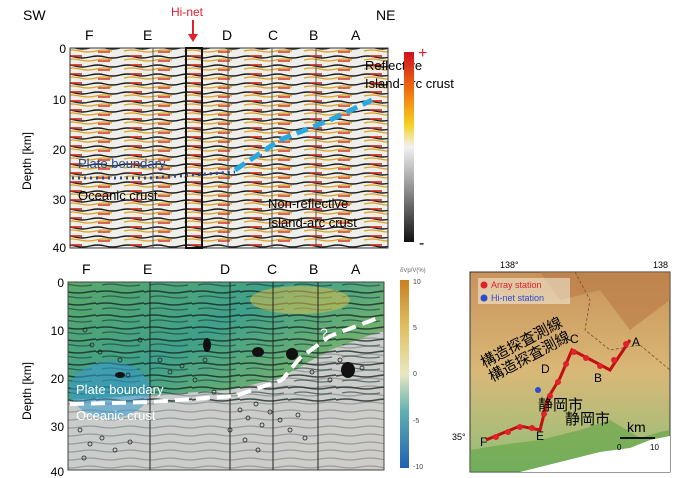  Describe the element at coordinates (60, 283) in the screenshot. I see `bottom-y-tick: 0` at that location.